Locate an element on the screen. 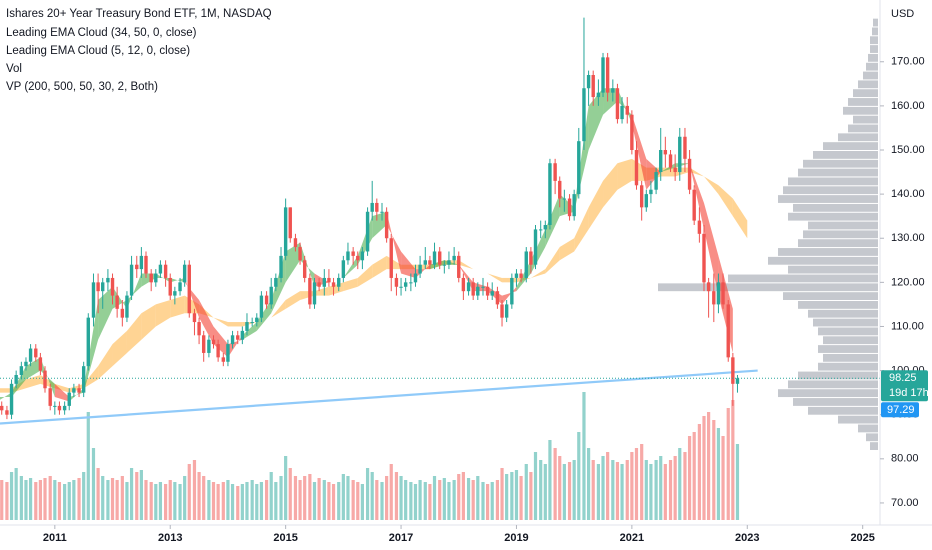 The image size is (932, 550). y-tick-label: 150.00 is located at coordinates (908, 150).